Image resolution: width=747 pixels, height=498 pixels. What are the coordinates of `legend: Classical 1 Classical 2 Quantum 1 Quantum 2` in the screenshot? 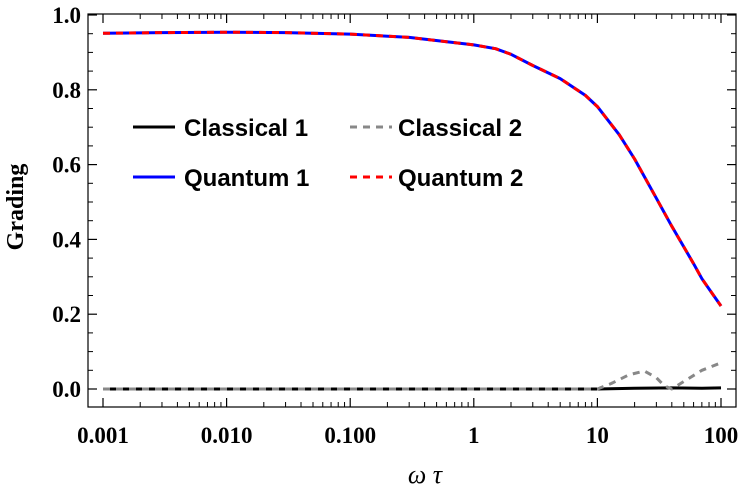 It's located at (328, 153).